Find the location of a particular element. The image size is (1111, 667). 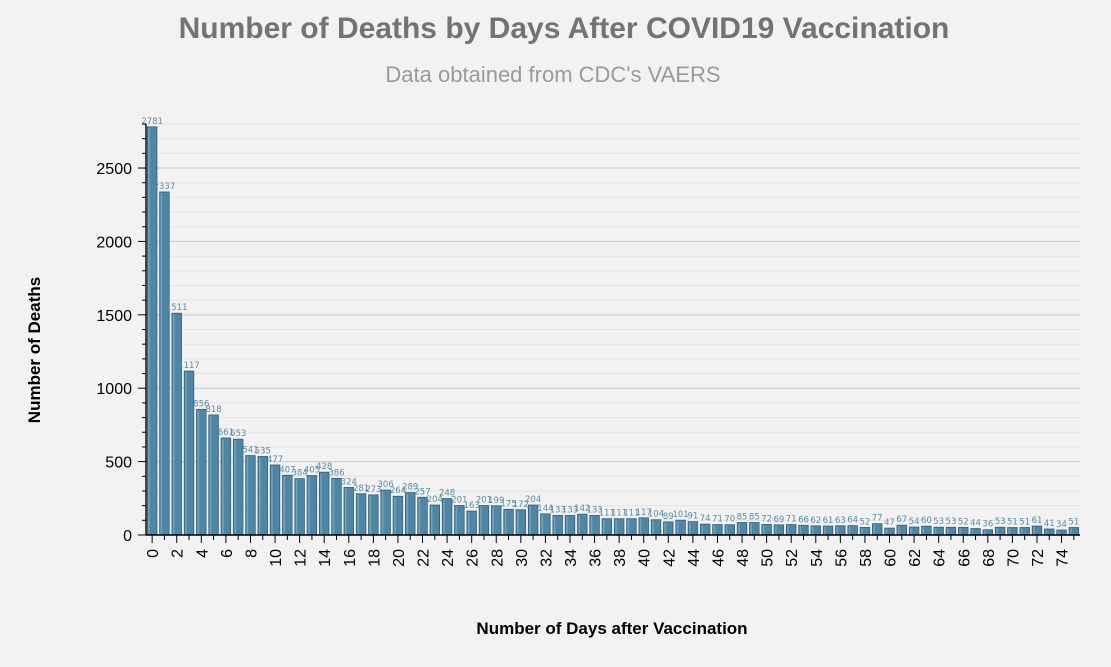

chart-subtitle: Data obtained from CDC's VAERS is located at coordinates (553, 74).